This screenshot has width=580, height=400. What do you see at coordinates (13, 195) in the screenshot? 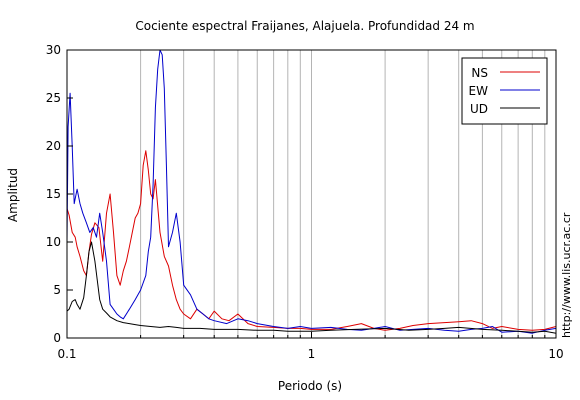
I see `y-axis-label: Amplitud` at bounding box center [13, 195].